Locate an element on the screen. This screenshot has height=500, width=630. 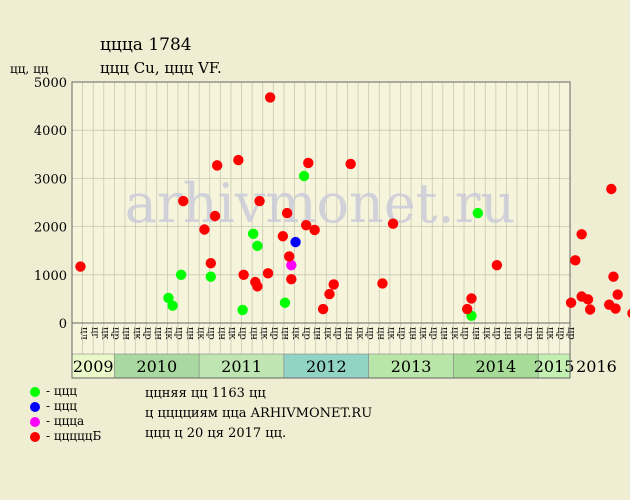
legend-item: - ццца is located at coordinates (65, 421).